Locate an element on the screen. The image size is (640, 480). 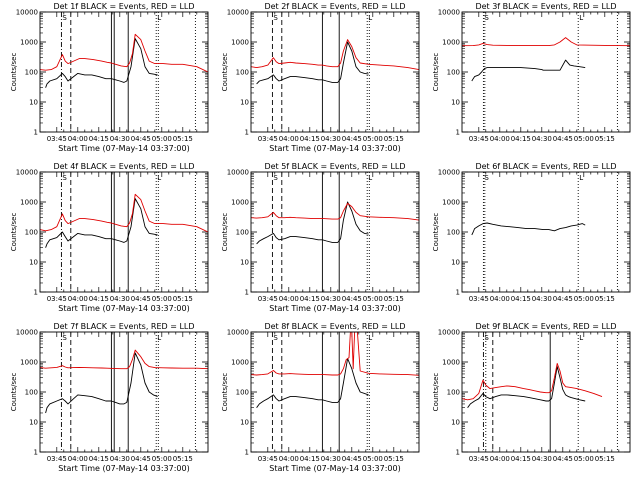
panel-title: Det 1f BLACK = Events, RED = LLD is located at coordinates (123, 6).